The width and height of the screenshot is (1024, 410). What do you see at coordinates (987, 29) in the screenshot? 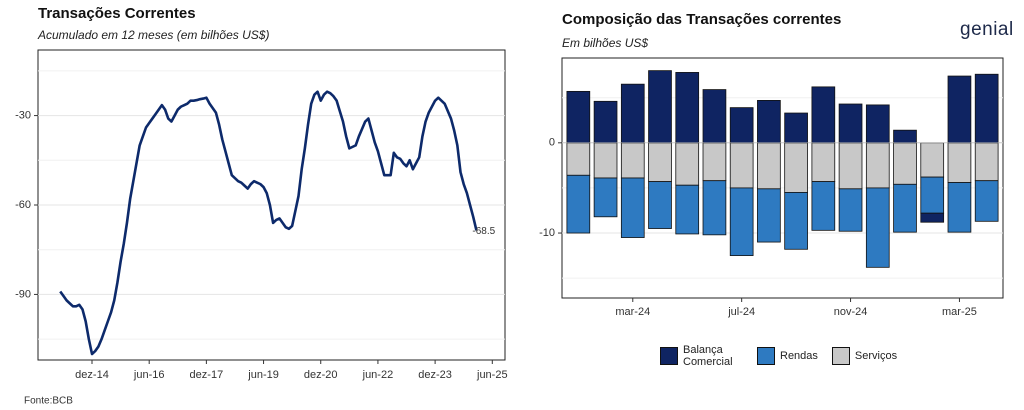
I see `brand-logo: genial` at bounding box center [987, 29].